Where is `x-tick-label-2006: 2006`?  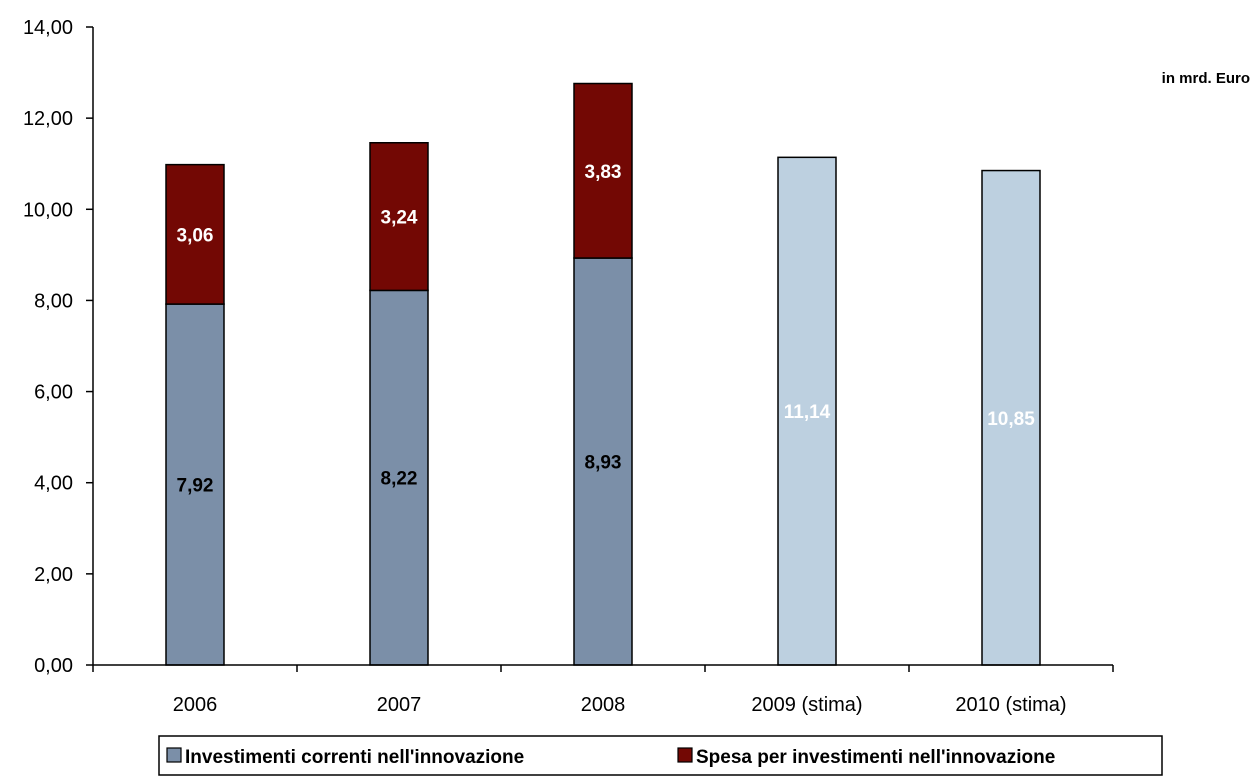 x-tick-label-2006: 2006 is located at coordinates (195, 705).